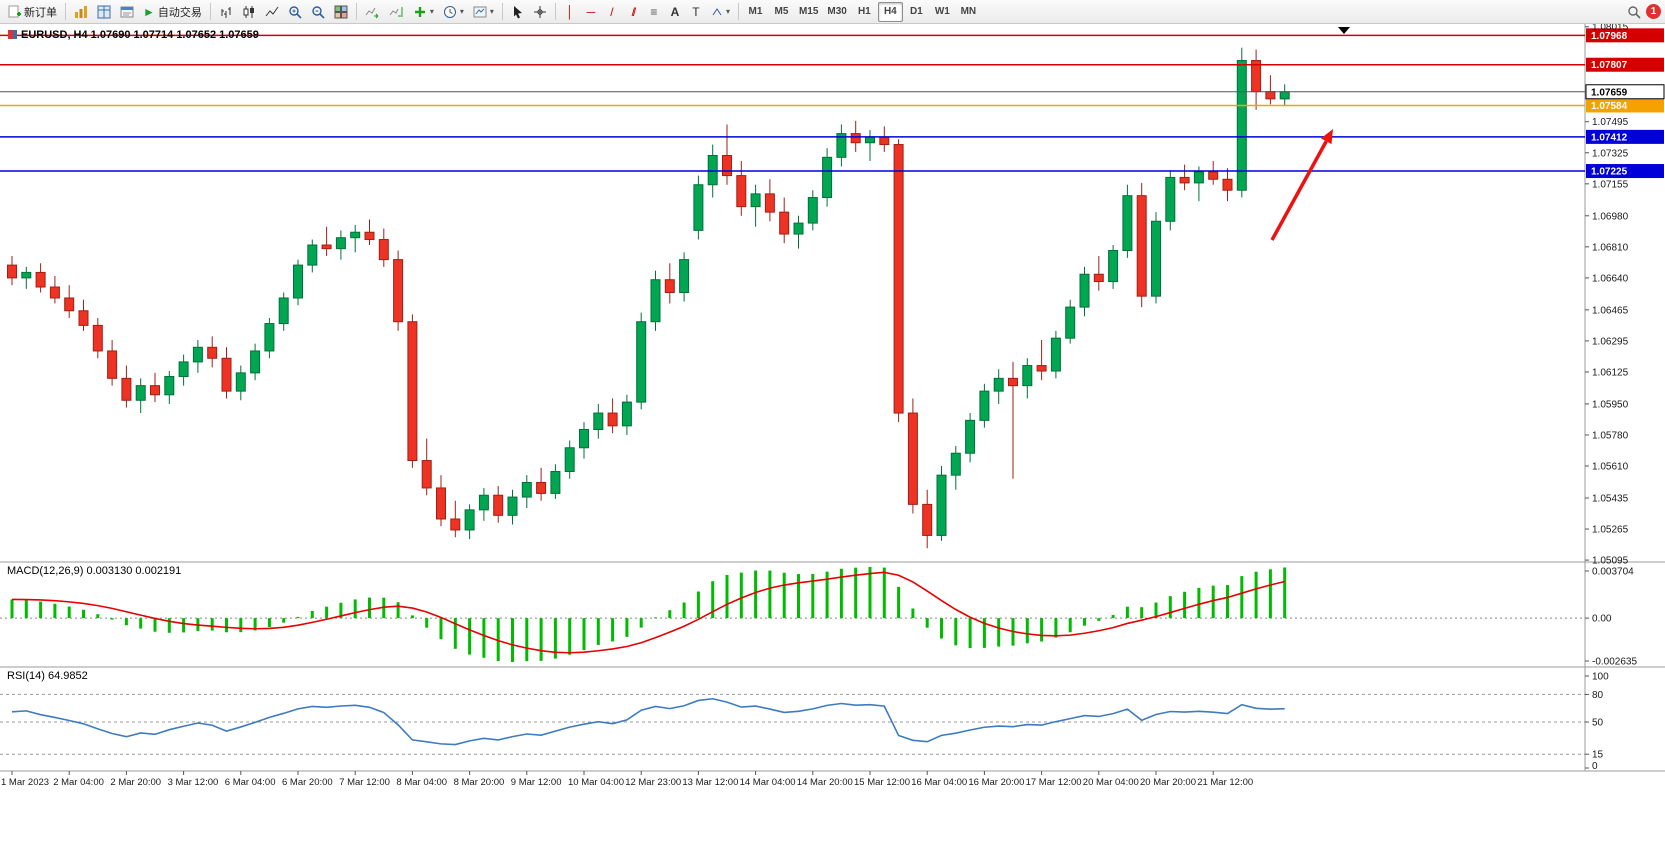 Image resolution: width=1665 pixels, height=844 pixels. Describe the element at coordinates (172, 12) in the screenshot. I see `auto-trading-button: ► 自动交易` at that location.